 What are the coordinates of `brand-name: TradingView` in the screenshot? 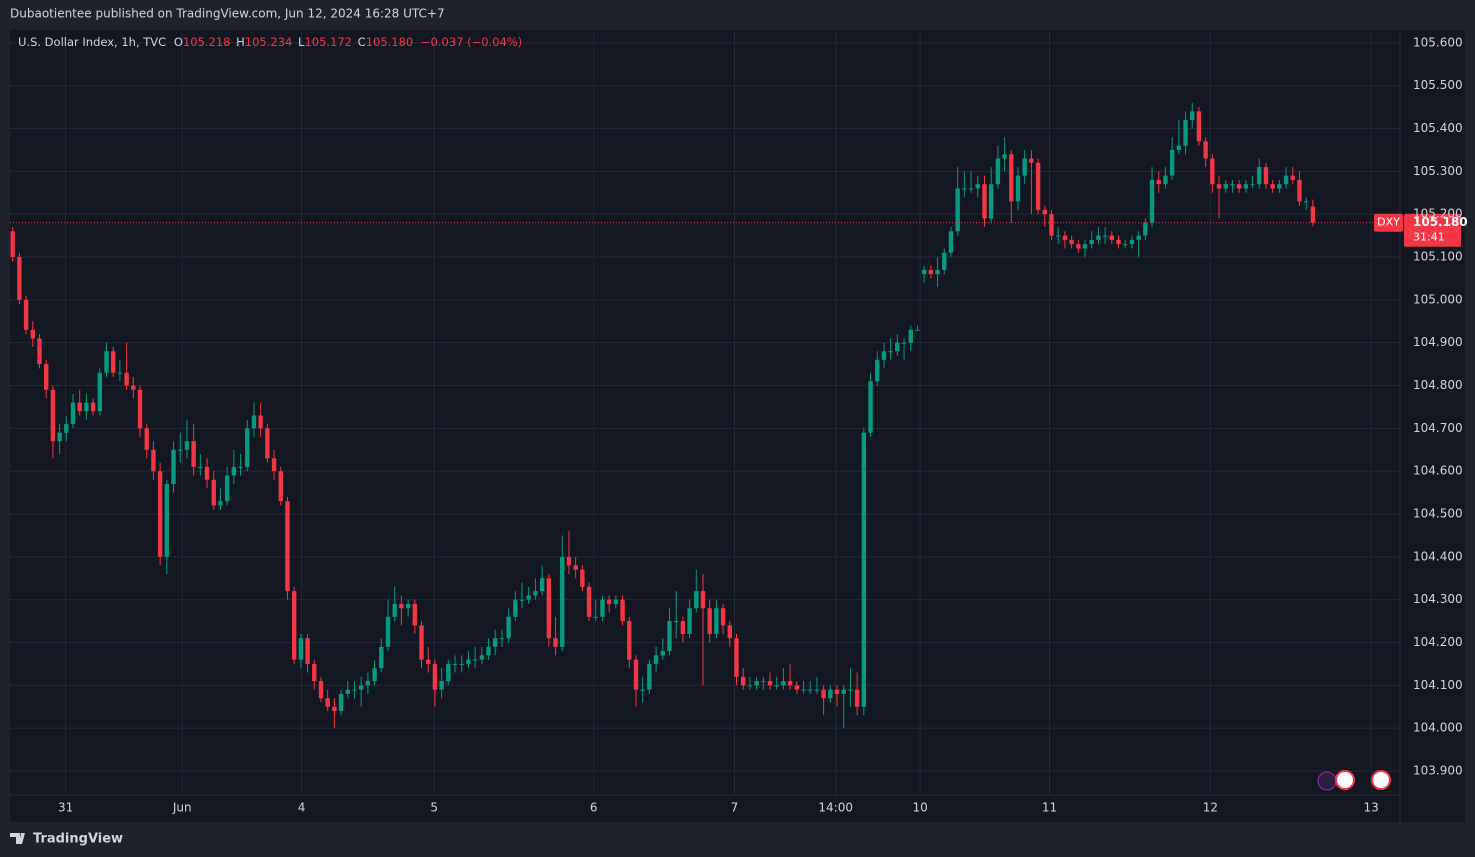 It's located at (78, 839).